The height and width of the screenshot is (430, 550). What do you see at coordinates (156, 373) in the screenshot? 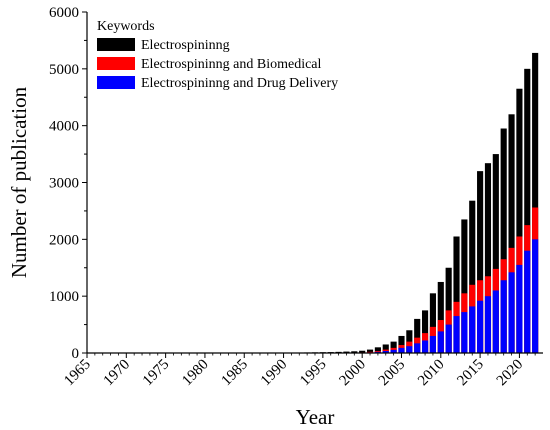
I see `x-tick-label: 1975` at bounding box center [156, 373].